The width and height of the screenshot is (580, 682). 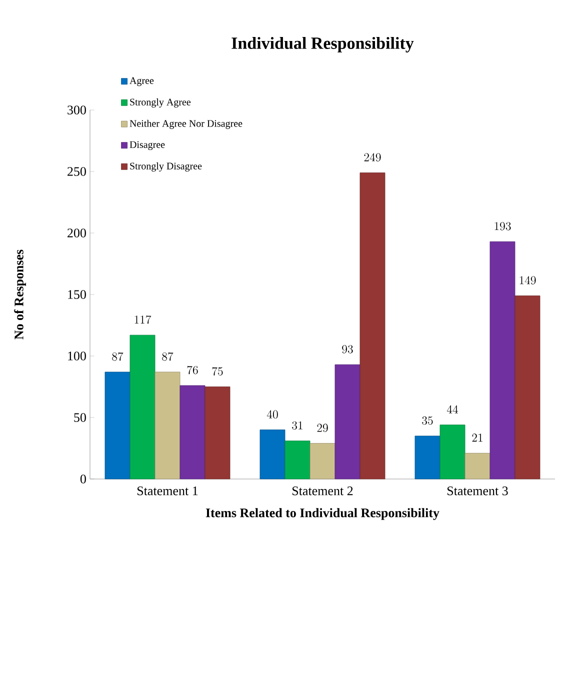 What do you see at coordinates (77, 171) in the screenshot?
I see `y-tick-label: 250` at bounding box center [77, 171].